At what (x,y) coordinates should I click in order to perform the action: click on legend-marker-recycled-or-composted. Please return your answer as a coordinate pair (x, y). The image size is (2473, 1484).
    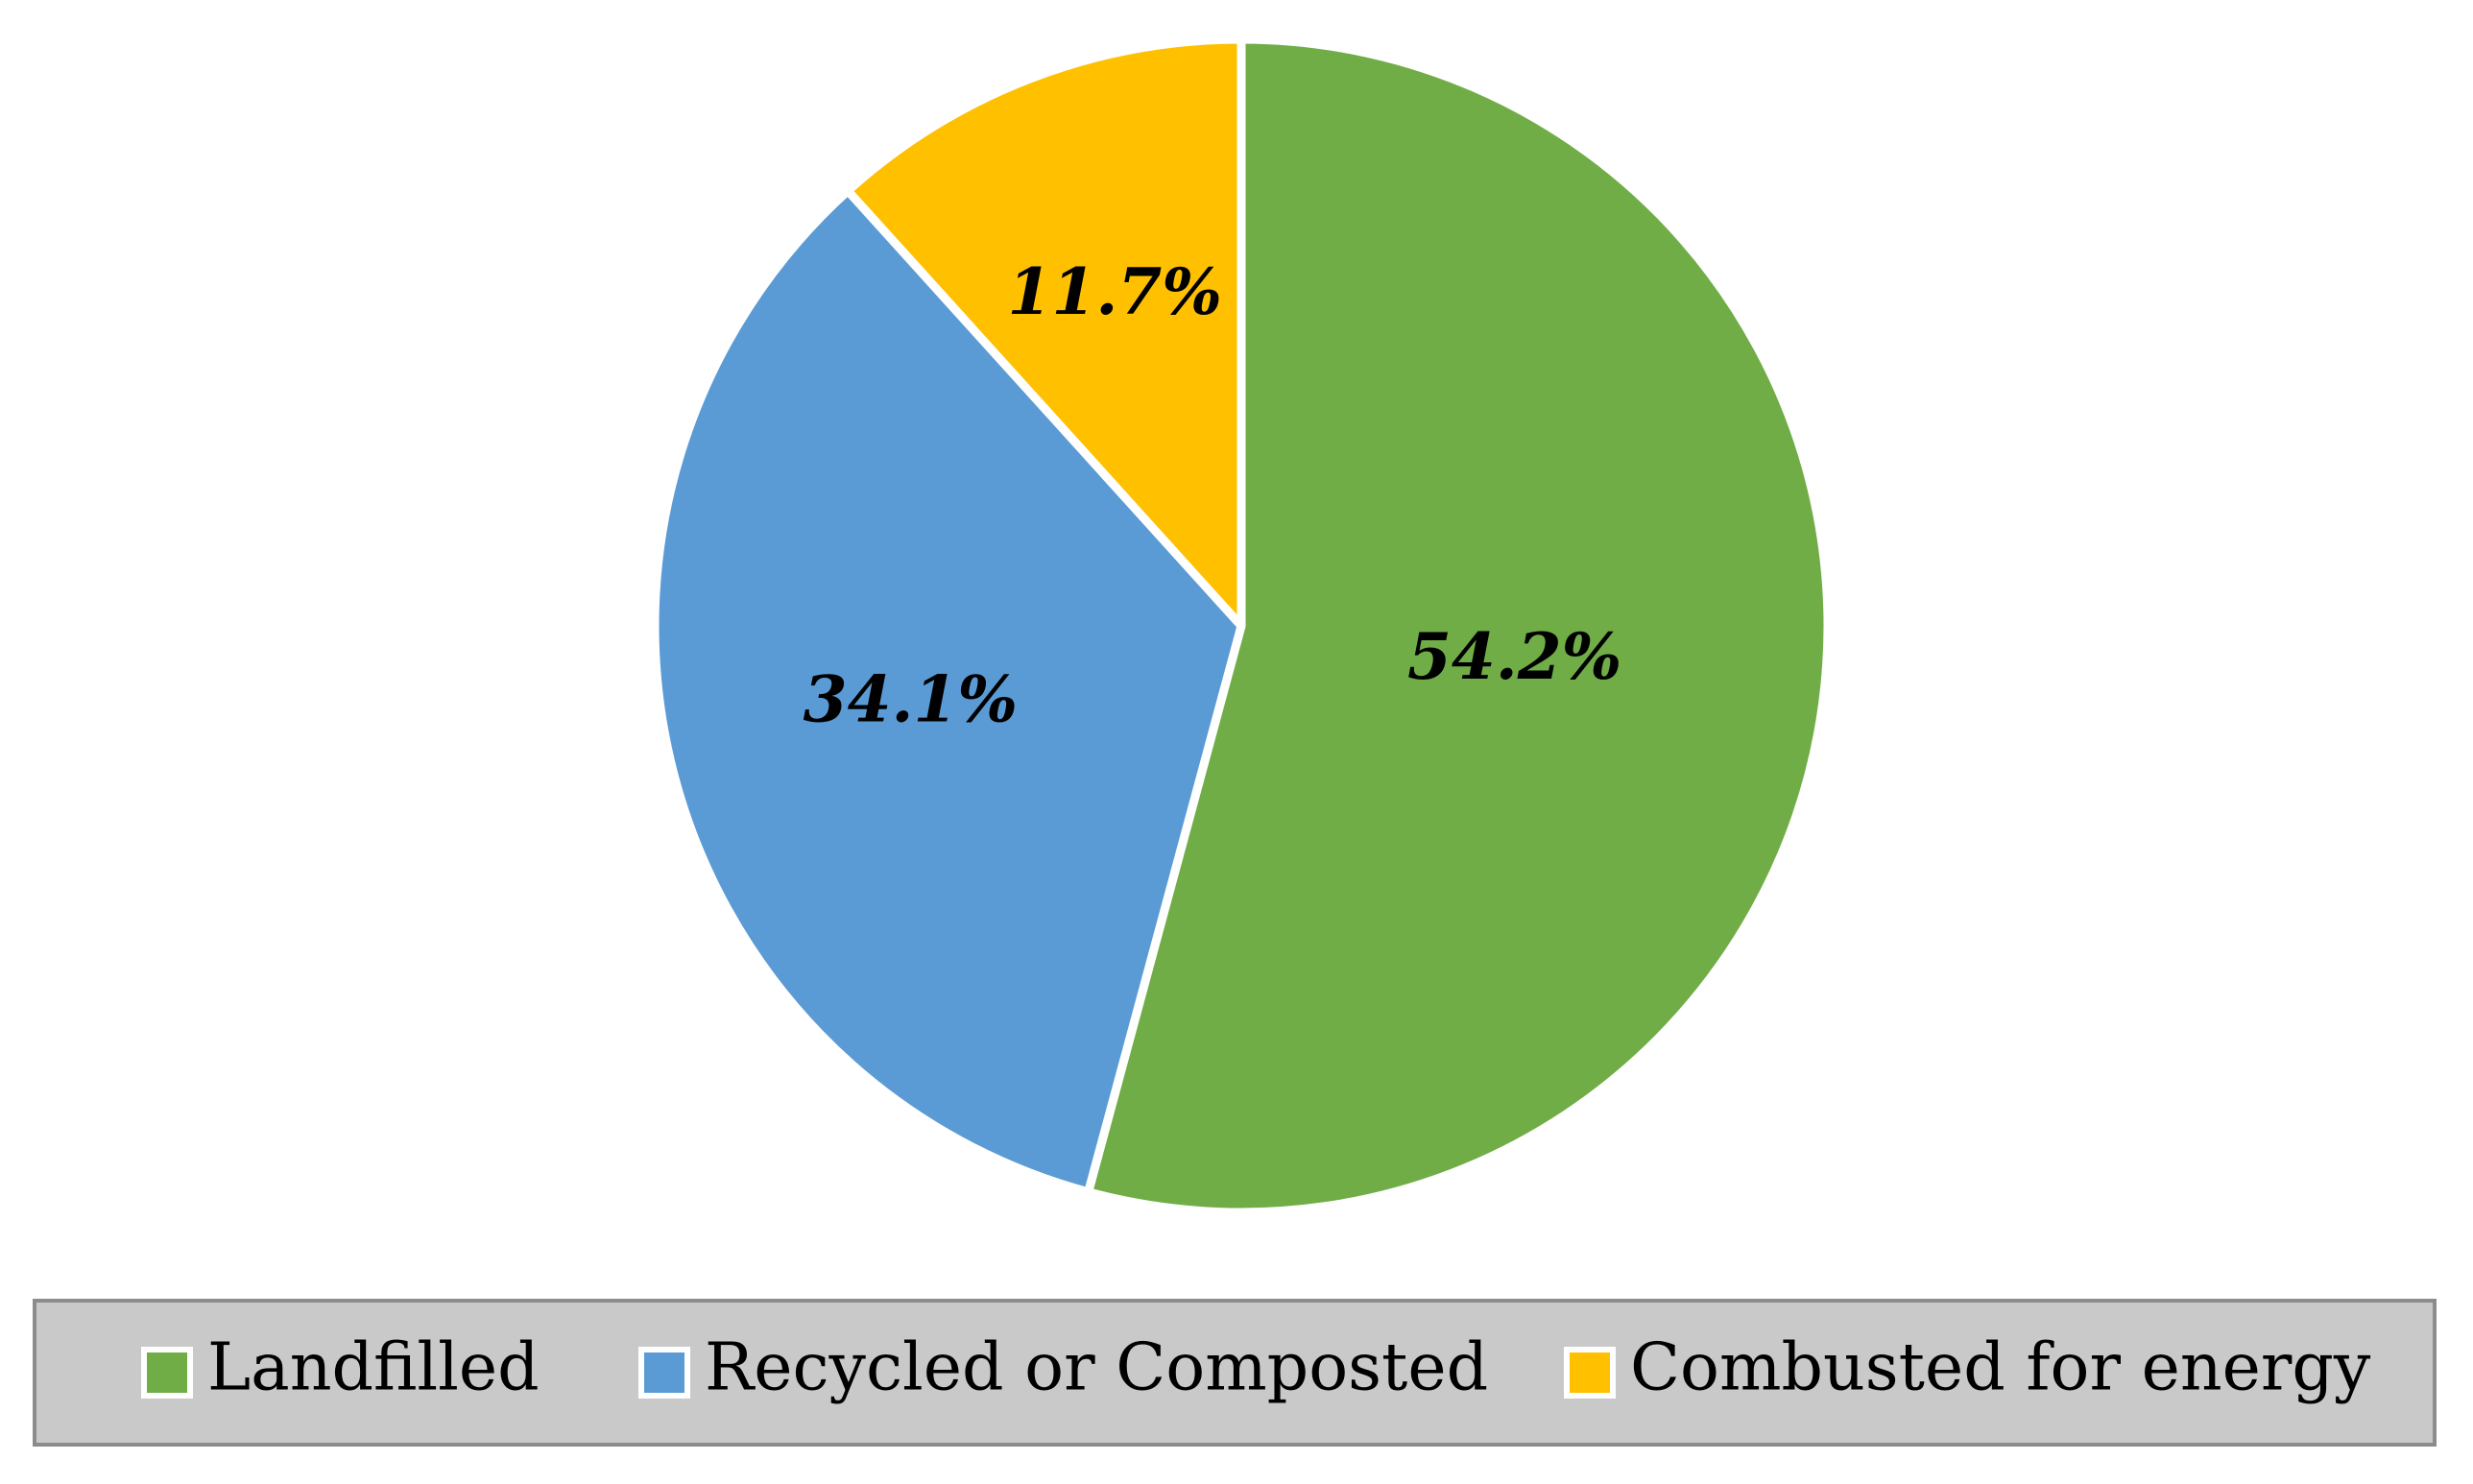
    Looking at the image, I should click on (664, 1373).